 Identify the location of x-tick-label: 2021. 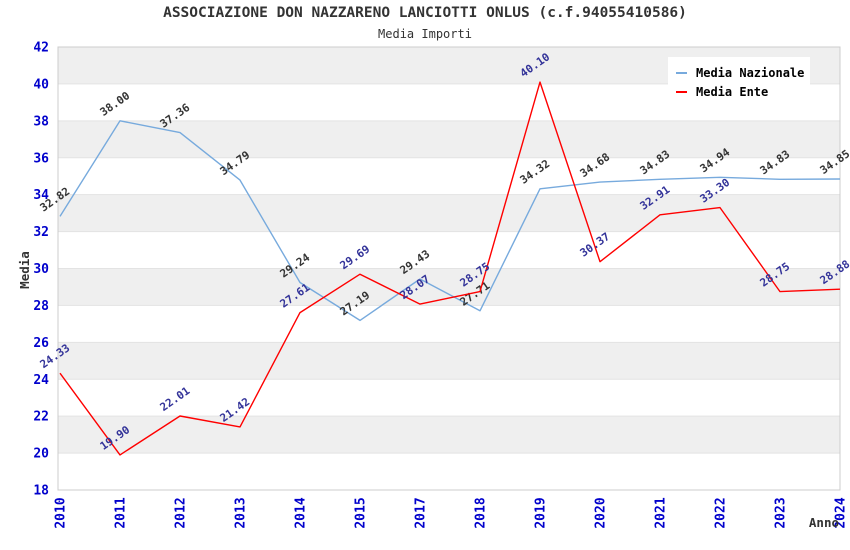
(661, 512).